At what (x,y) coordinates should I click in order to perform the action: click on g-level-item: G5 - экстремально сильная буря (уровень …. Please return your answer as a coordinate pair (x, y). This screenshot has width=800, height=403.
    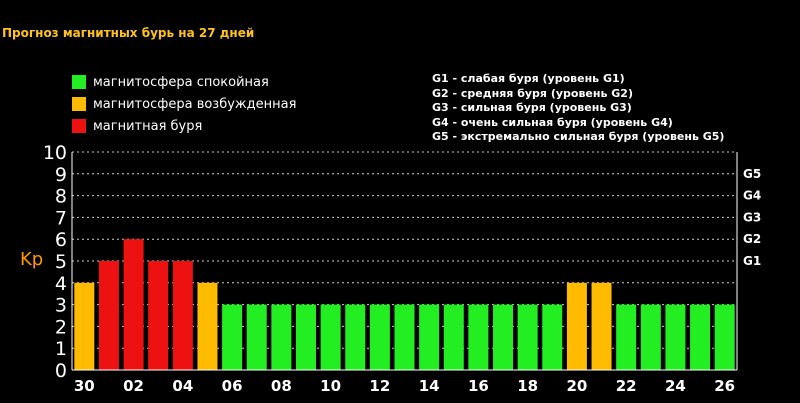
    Looking at the image, I should click on (578, 136).